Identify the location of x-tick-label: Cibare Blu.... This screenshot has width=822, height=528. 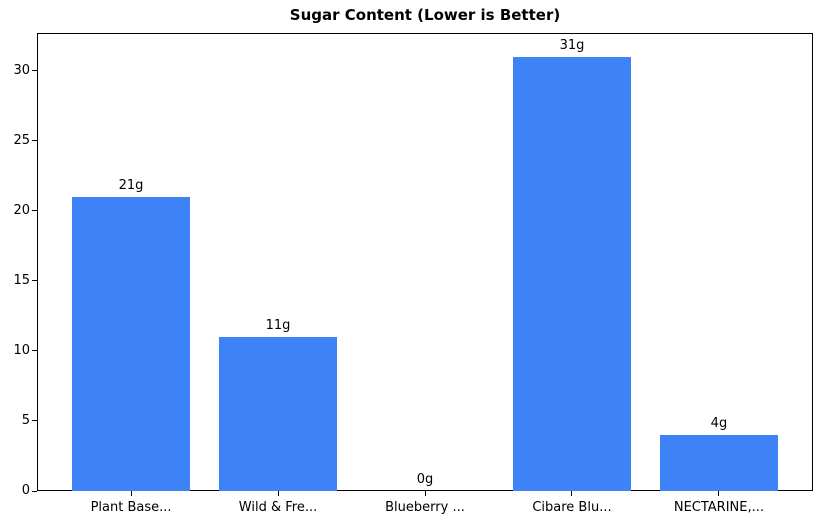
(572, 507).